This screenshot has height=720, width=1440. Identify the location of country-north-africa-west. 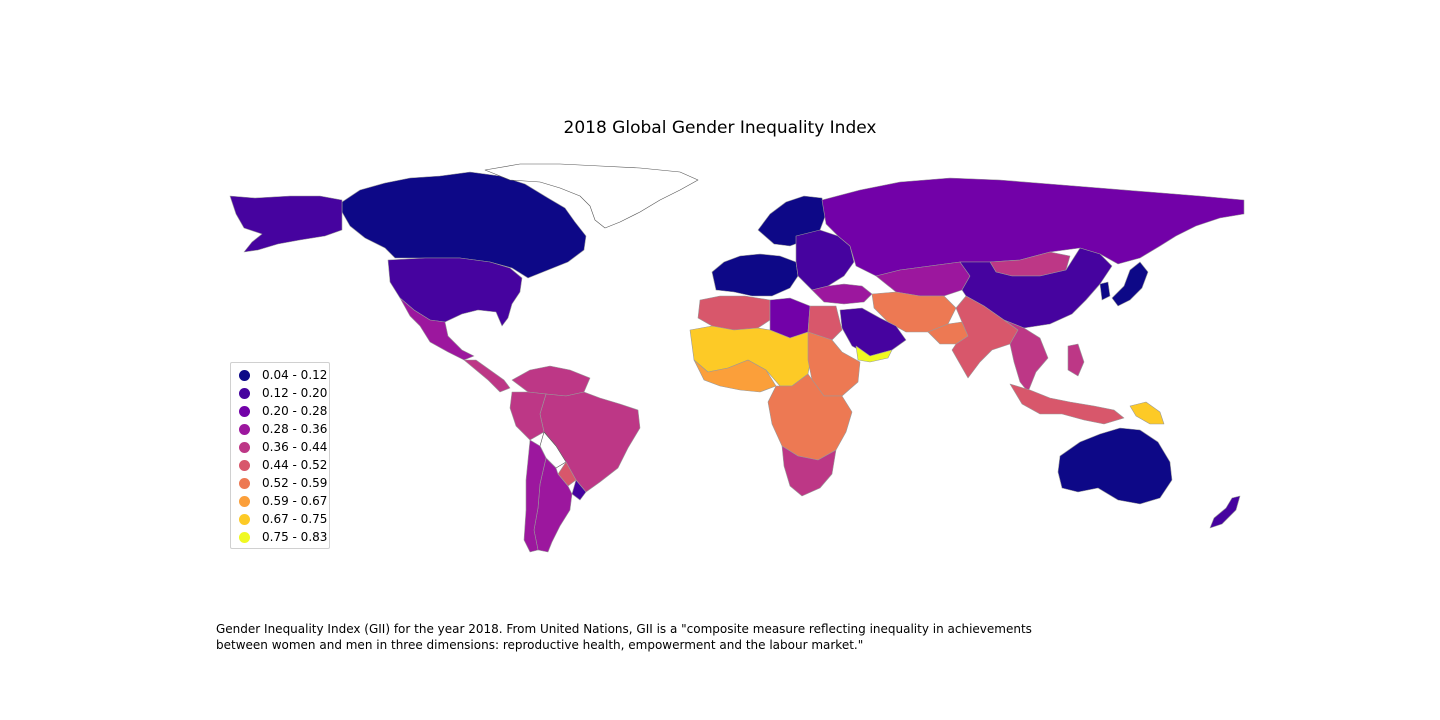
(734, 313).